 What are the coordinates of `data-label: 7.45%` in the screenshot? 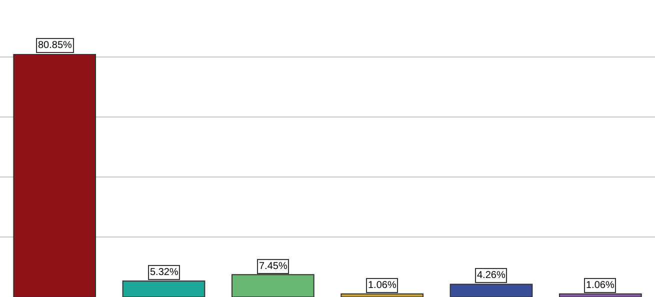 It's located at (273, 266).